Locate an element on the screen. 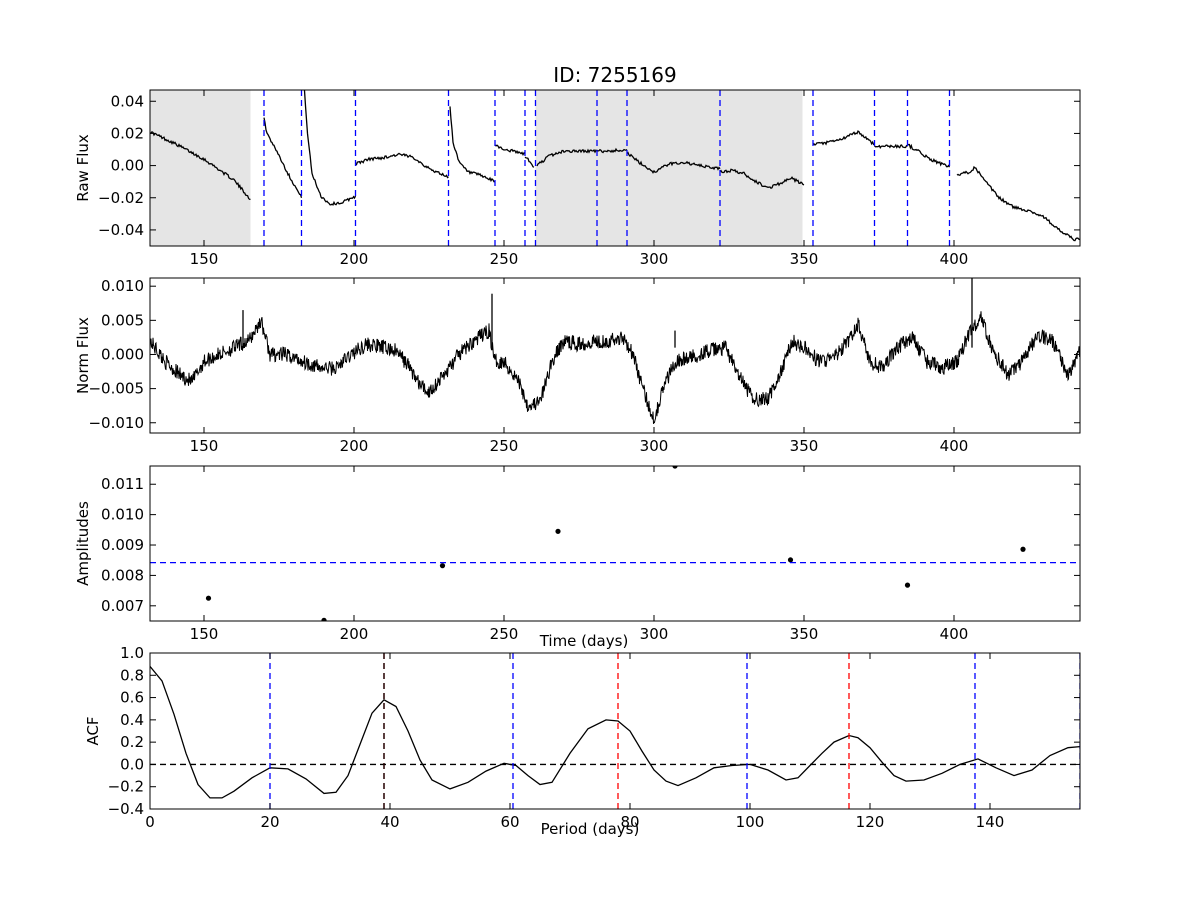 The height and width of the screenshot is (900, 1200). y-tick-label: 0.005 is located at coordinates (122, 320).